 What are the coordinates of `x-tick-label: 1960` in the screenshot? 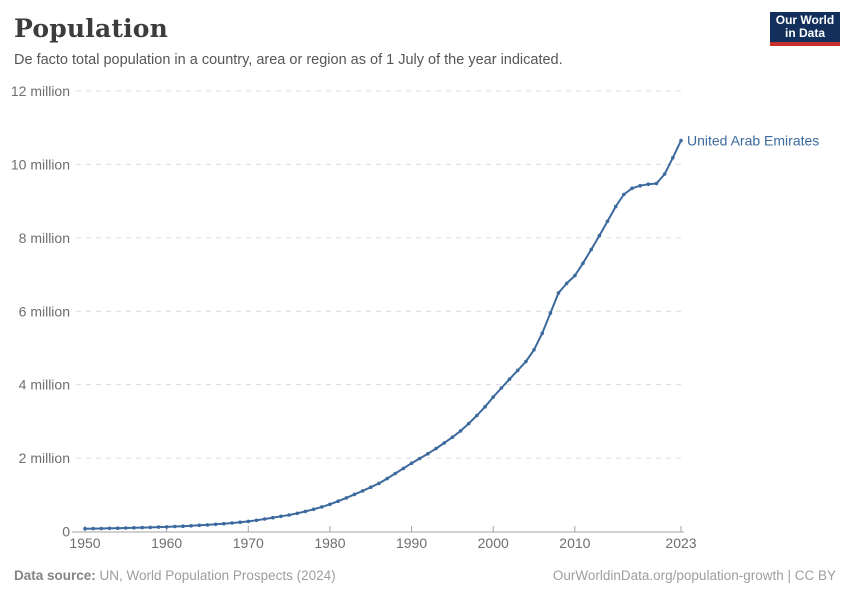 It's located at (166, 543).